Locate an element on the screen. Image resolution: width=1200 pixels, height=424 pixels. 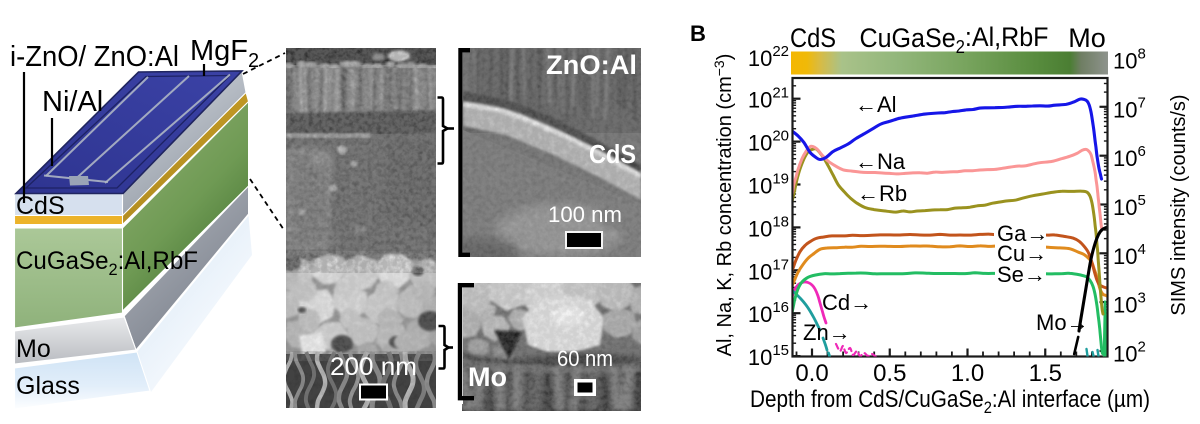
svg-text: B is located at coordinates (698, 33).